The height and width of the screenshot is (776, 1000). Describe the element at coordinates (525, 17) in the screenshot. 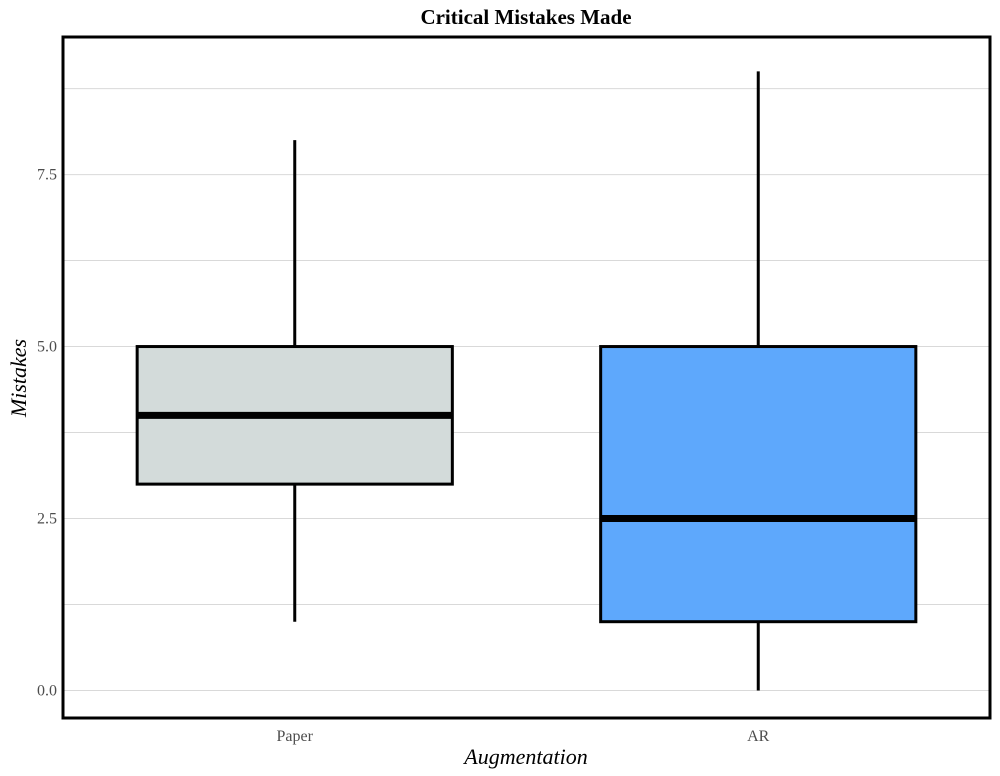

I see `chart-title: Critical Mistakes Made` at that location.